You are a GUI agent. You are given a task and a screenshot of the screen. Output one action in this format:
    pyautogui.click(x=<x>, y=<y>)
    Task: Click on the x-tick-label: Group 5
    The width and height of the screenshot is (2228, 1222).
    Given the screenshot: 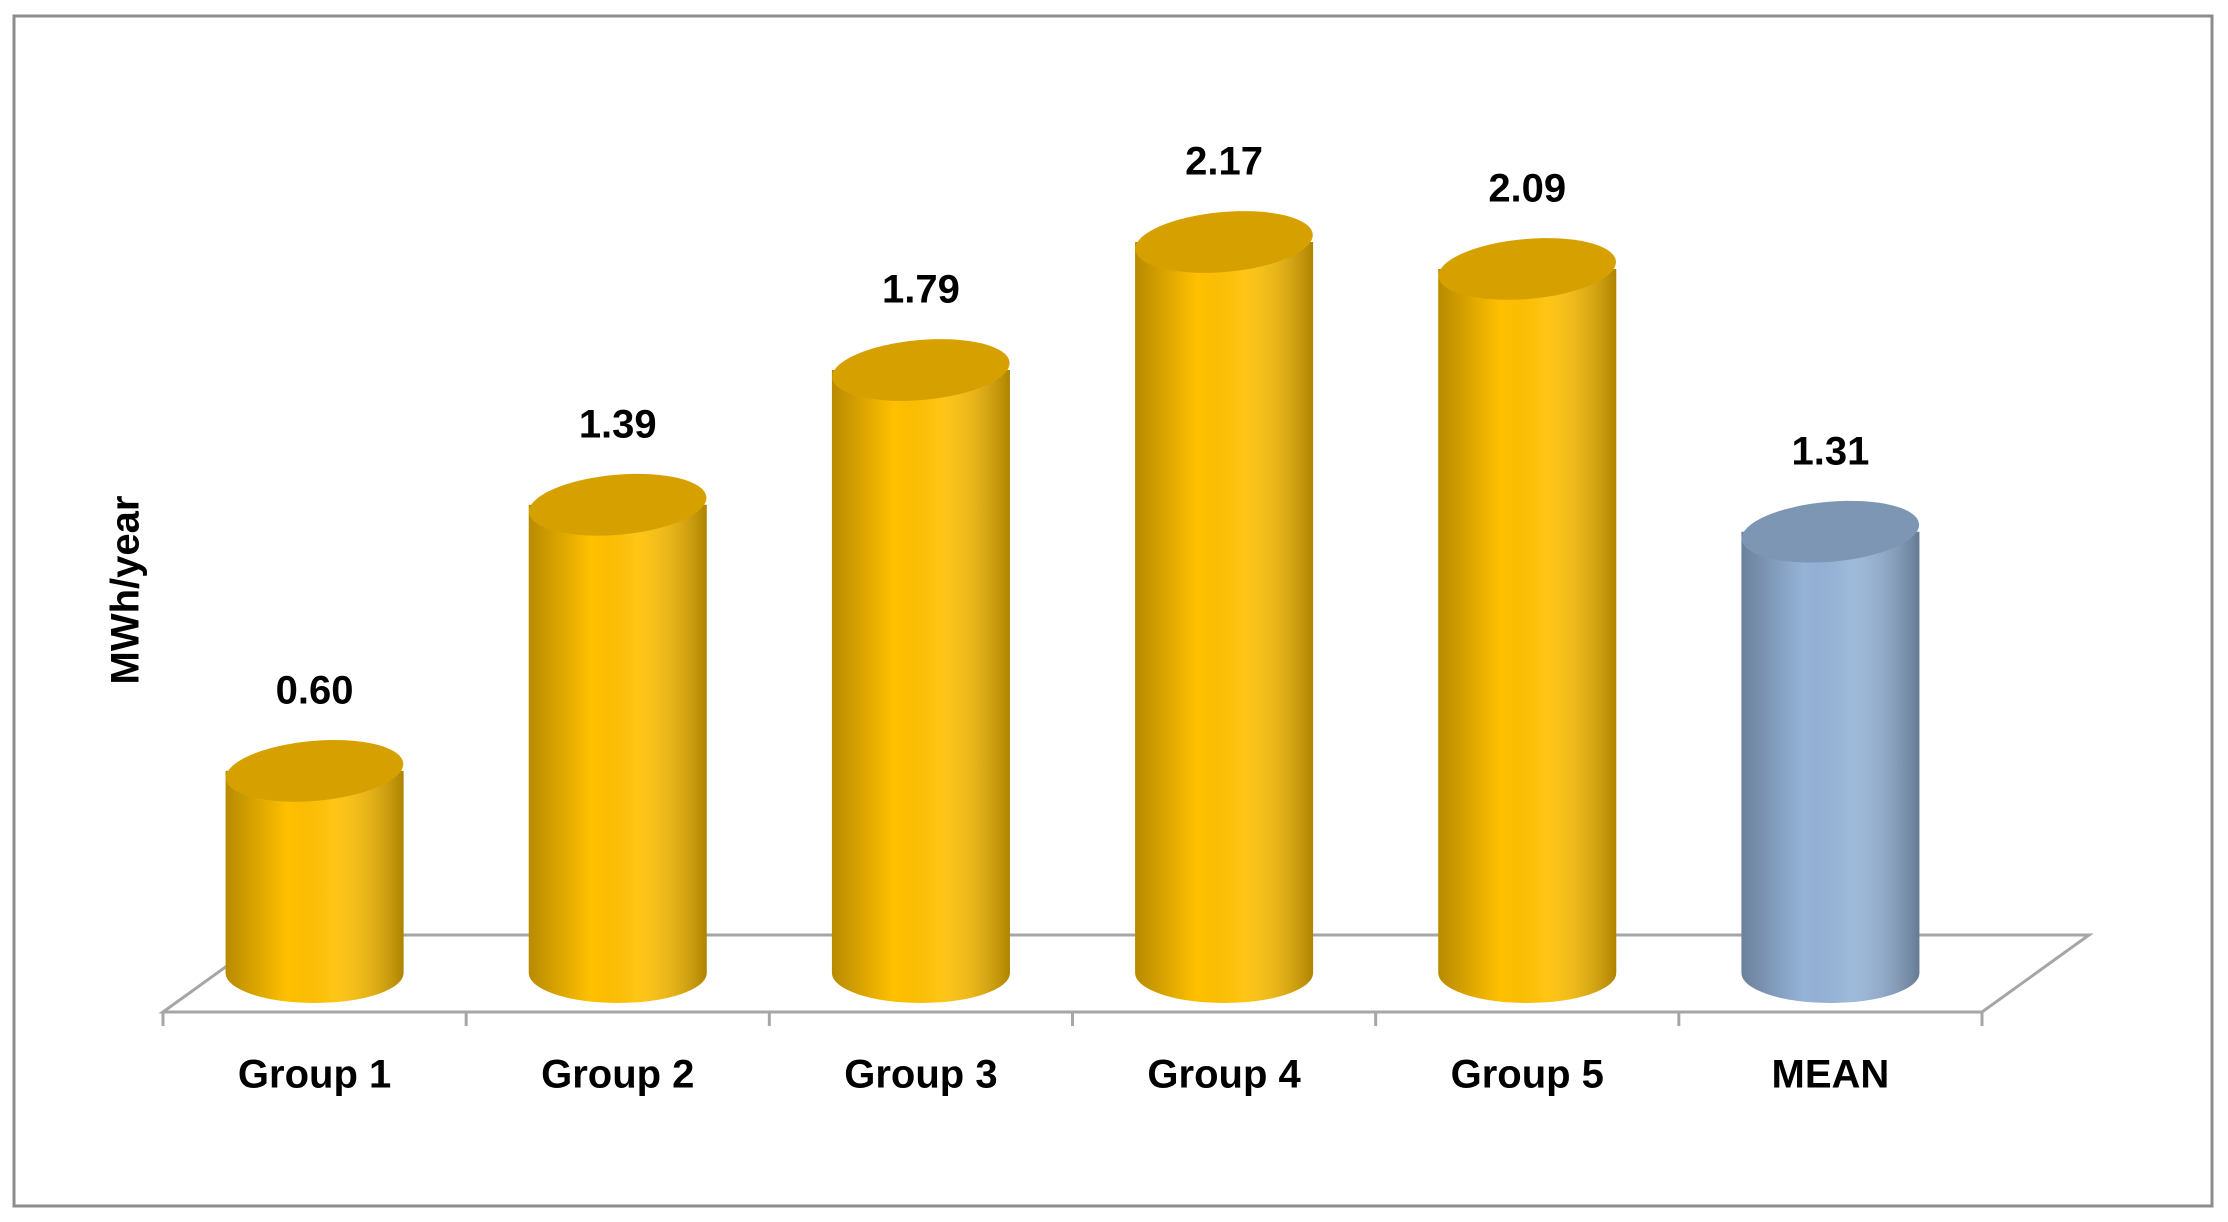 What is the action you would take?
    pyautogui.click(x=1527, y=1075)
    